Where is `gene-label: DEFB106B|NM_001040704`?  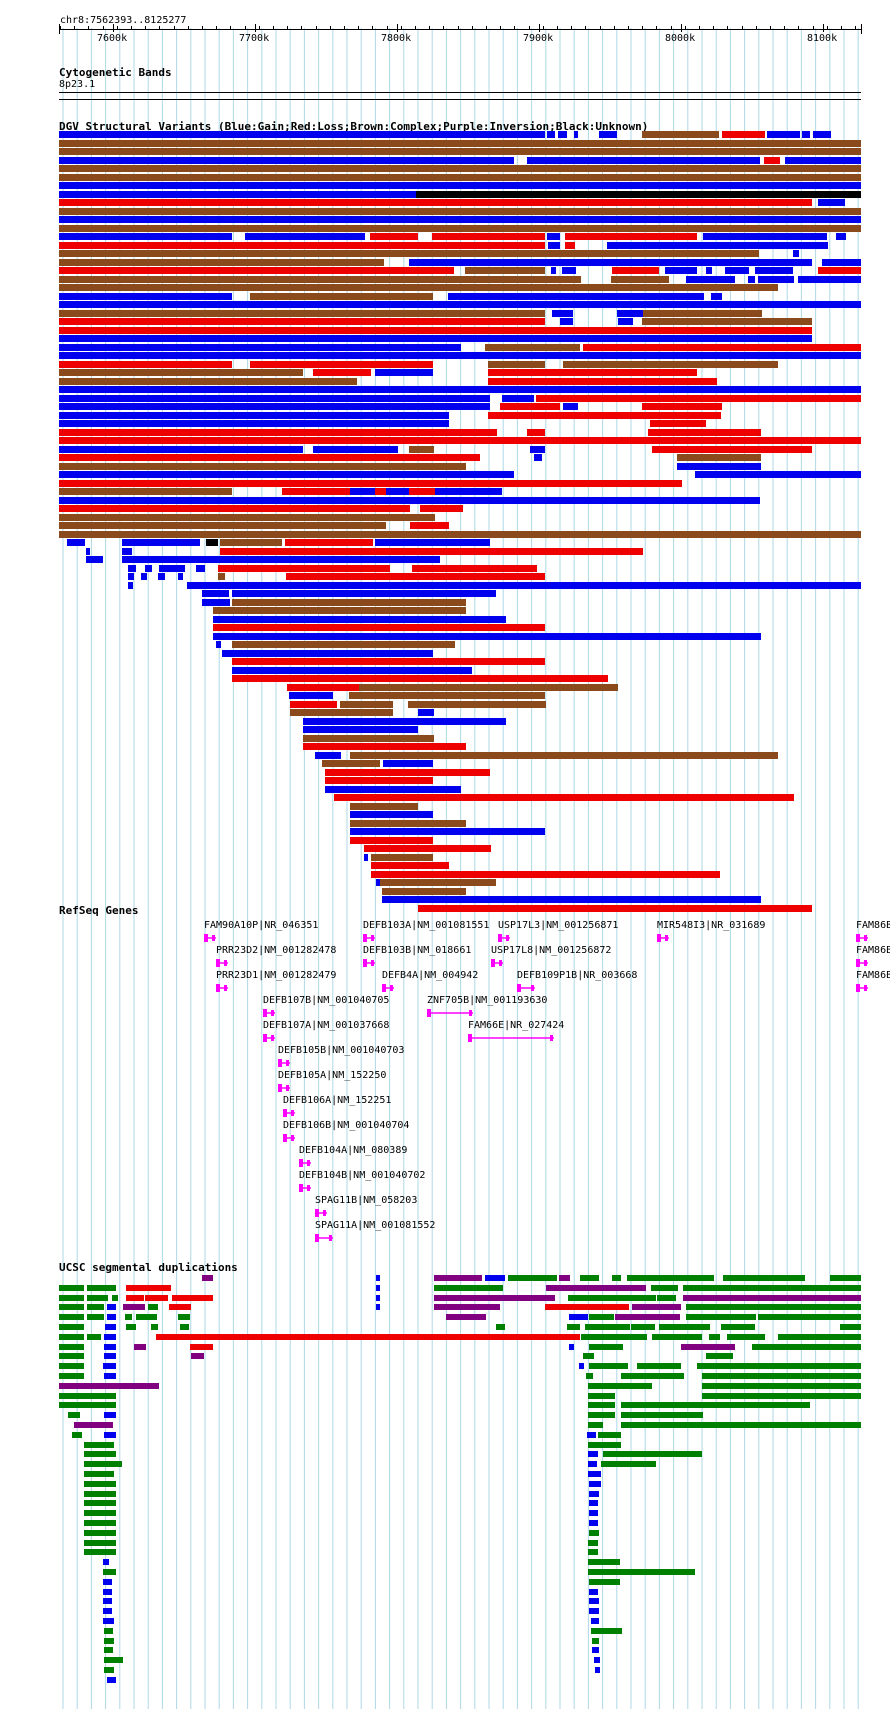 gene-label: DEFB106B|NM_001040704 is located at coordinates (346, 1125).